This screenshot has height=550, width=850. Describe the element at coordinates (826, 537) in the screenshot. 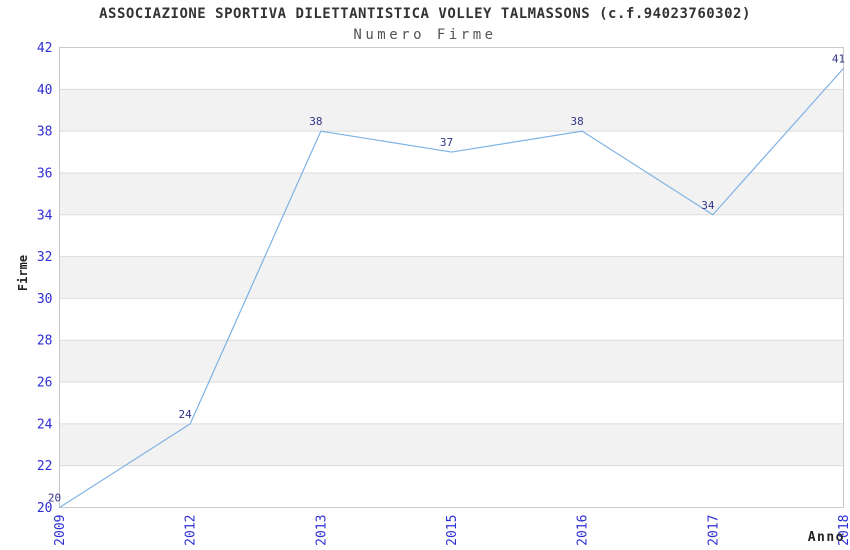

I see `x-axis-title: Anno` at that location.